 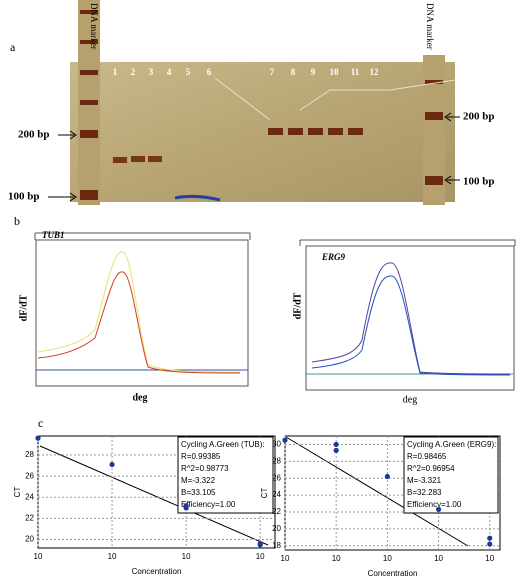 What do you see at coordinates (431, 468) in the screenshot?
I see `legend-text: R^2=0.96954` at bounding box center [431, 468].